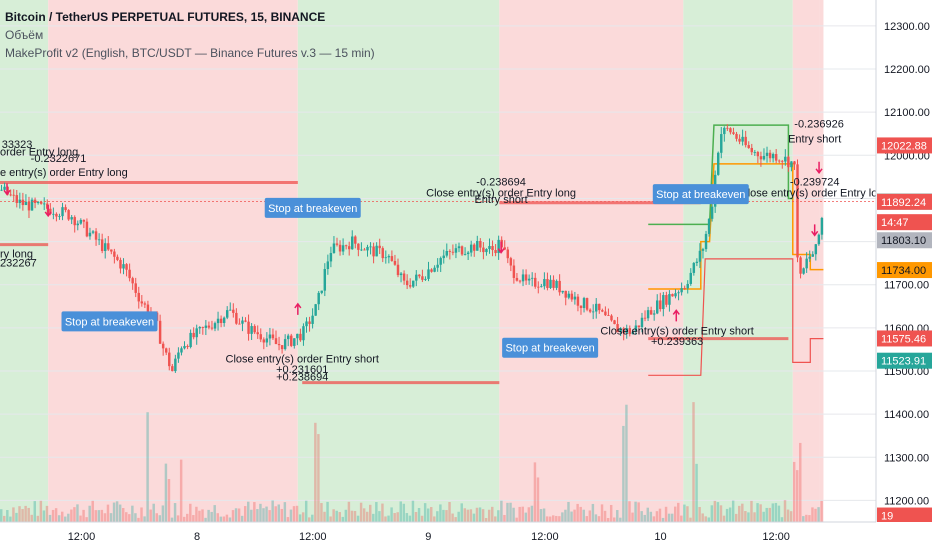  What do you see at coordinates (428, 537) in the screenshot?
I see `x-tick-label: 9` at bounding box center [428, 537].